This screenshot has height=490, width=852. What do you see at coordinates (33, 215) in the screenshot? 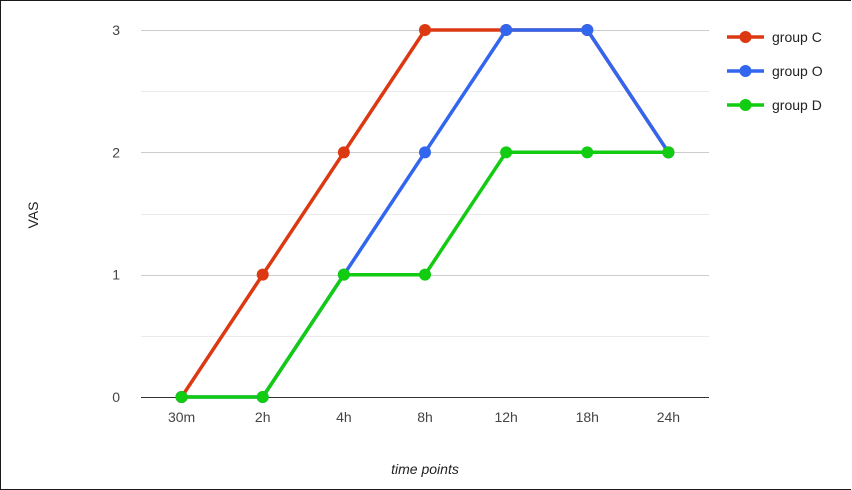
I see `y-axis-title: VAS` at bounding box center [33, 215].